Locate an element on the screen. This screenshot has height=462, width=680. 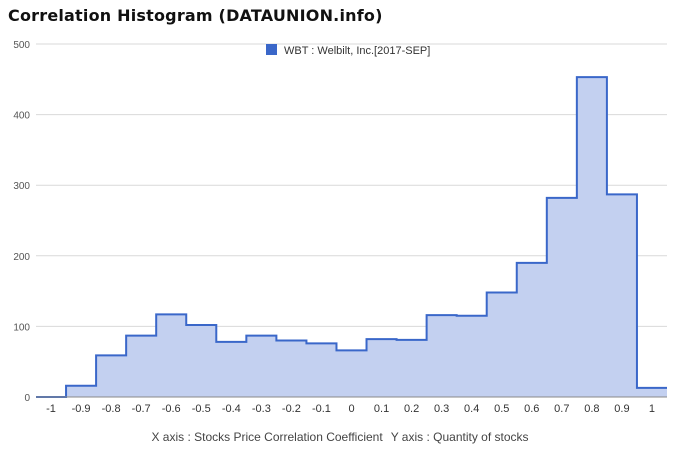
x-tick-label: -1 is located at coordinates (51, 409).